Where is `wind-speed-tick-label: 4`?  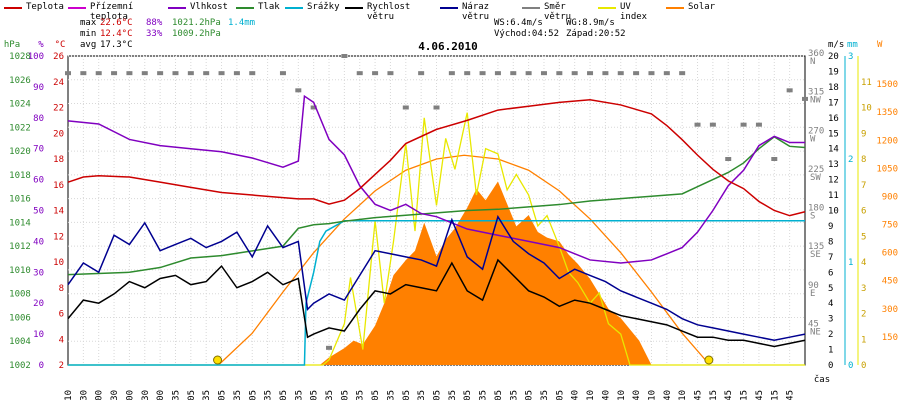
wind-speed-tick-label: 4 is located at coordinates (830, 304).